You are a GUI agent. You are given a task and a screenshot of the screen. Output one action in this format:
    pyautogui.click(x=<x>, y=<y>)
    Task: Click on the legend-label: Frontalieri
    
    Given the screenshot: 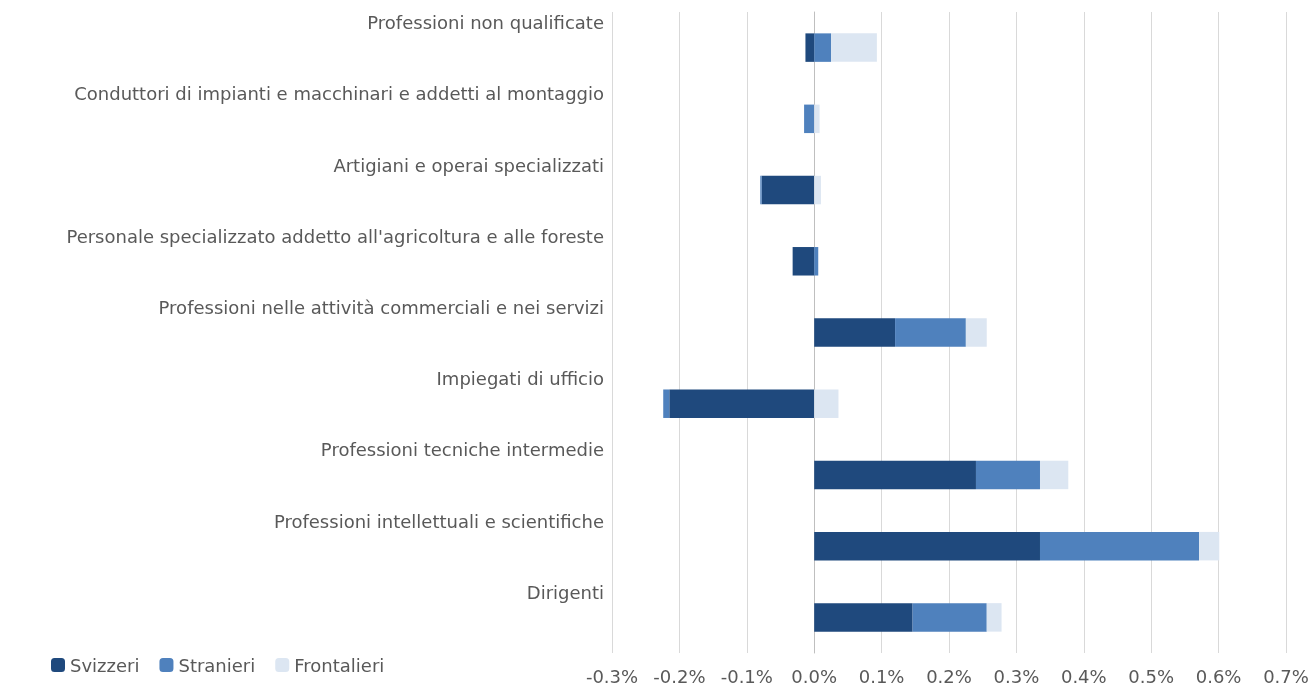 What is the action you would take?
    pyautogui.click(x=339, y=665)
    